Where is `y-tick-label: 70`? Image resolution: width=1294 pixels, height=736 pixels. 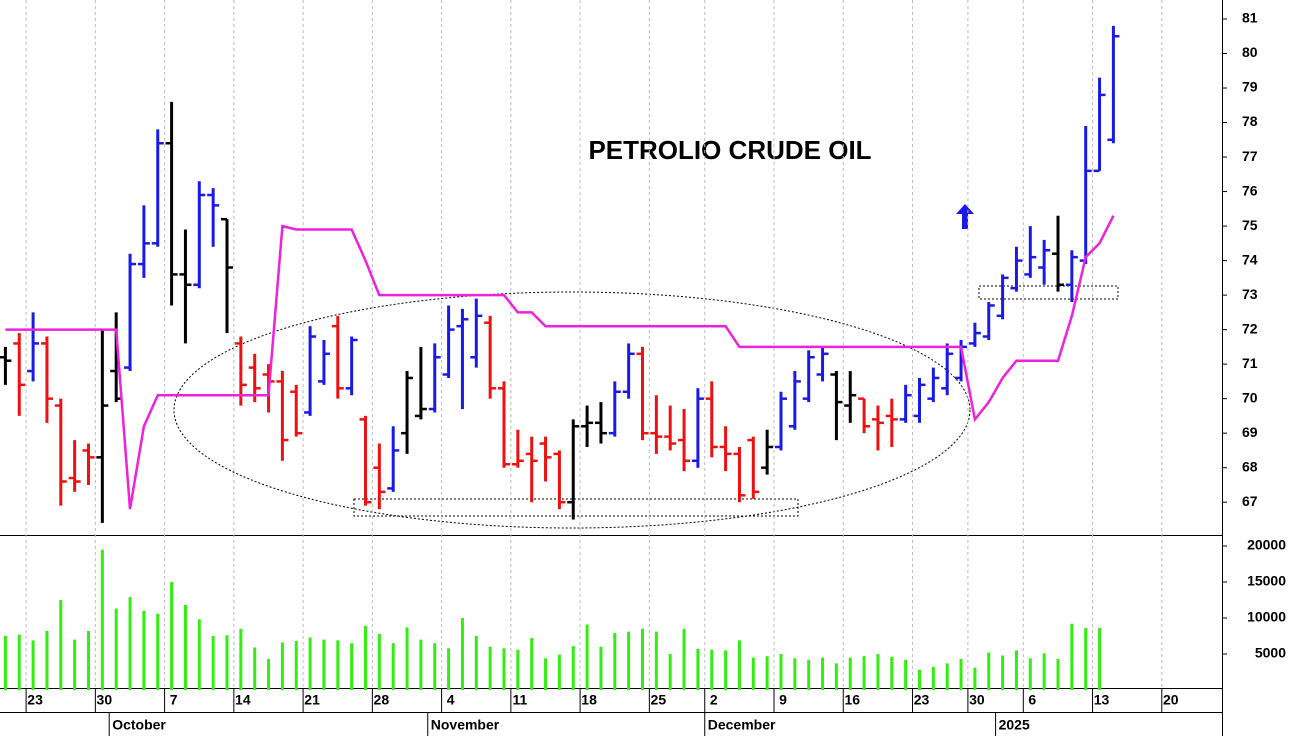
y-tick-label: 70 is located at coordinates (1250, 397).